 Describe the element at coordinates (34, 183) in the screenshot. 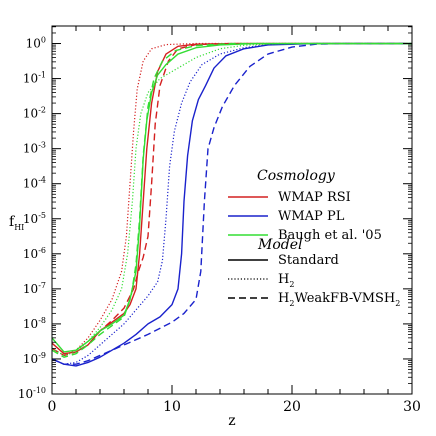

I see `y-tick-label: 10⁻⁴` at that location.